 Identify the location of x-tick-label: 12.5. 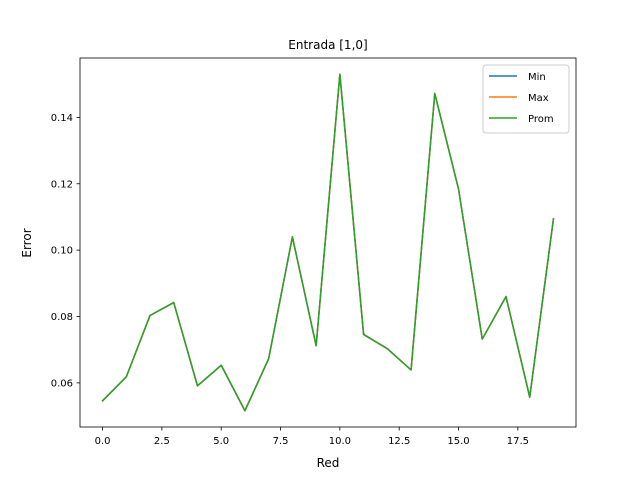
(399, 441).